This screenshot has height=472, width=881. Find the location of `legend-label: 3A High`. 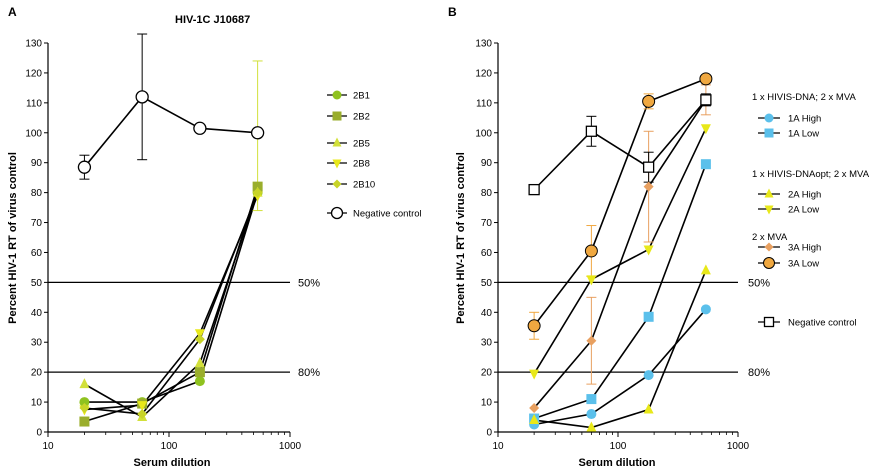

legend-label: 3A High is located at coordinates (804, 248).